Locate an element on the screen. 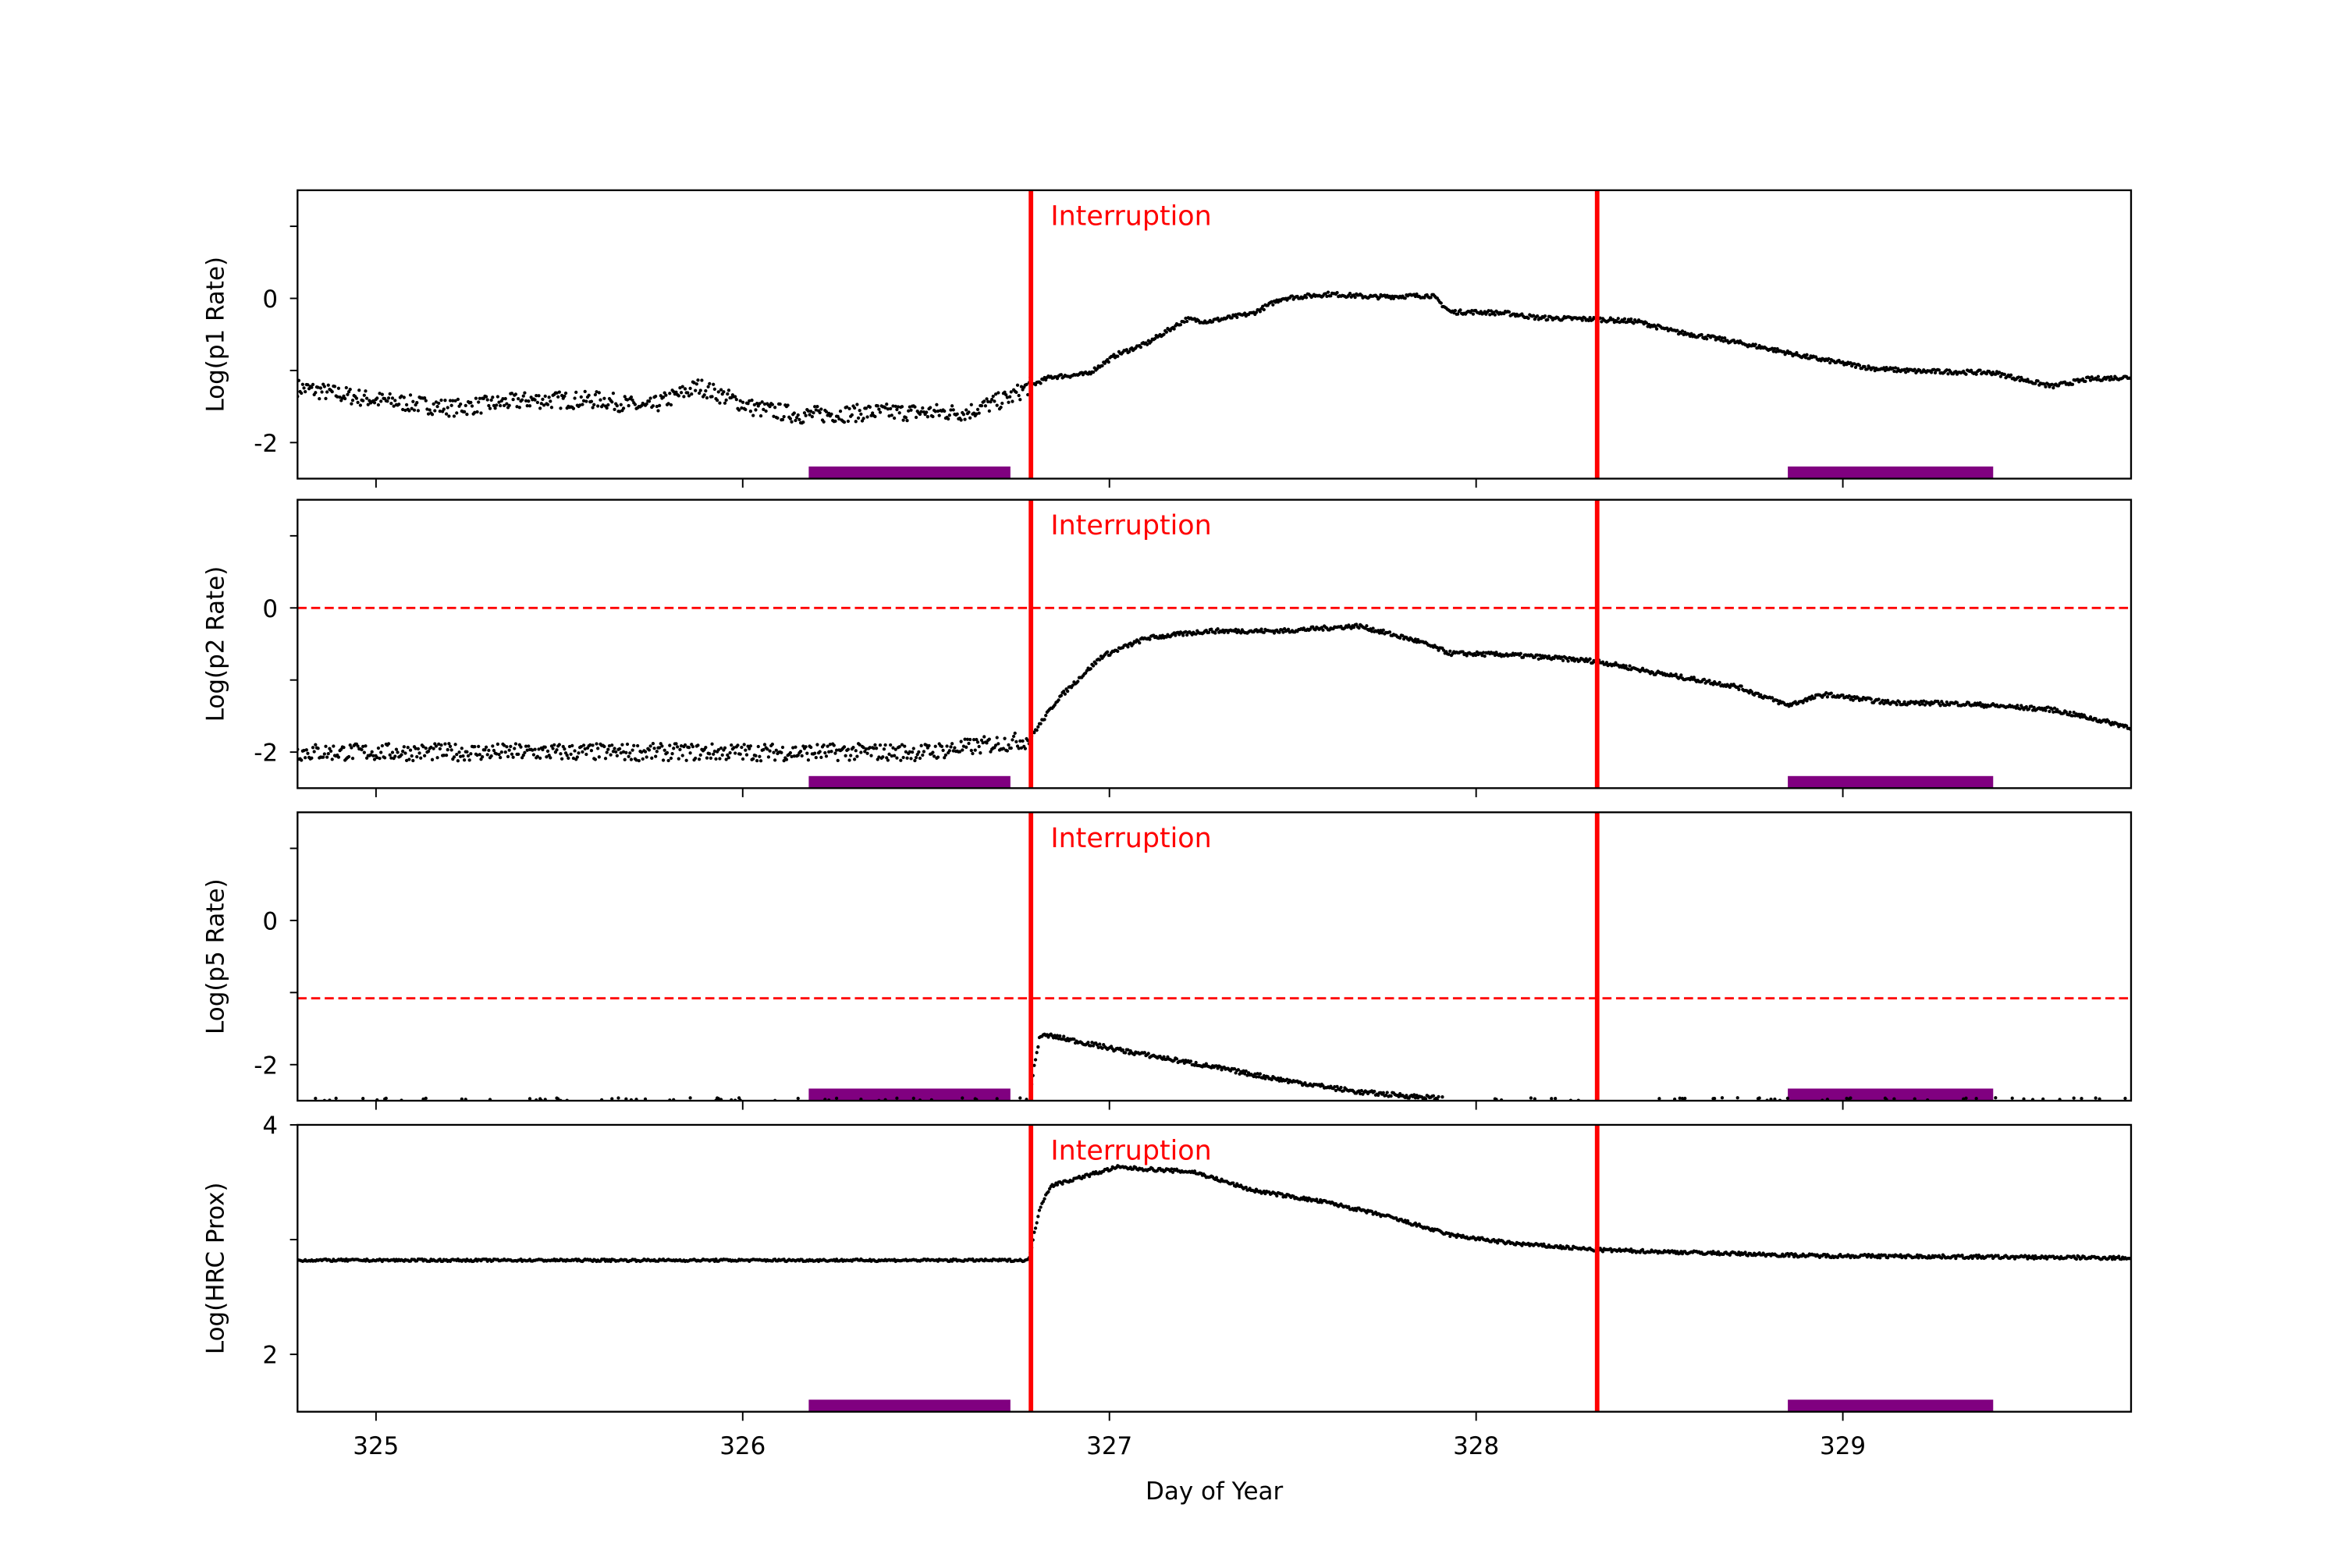  x-tick-label: 329 is located at coordinates (1843, 1446).